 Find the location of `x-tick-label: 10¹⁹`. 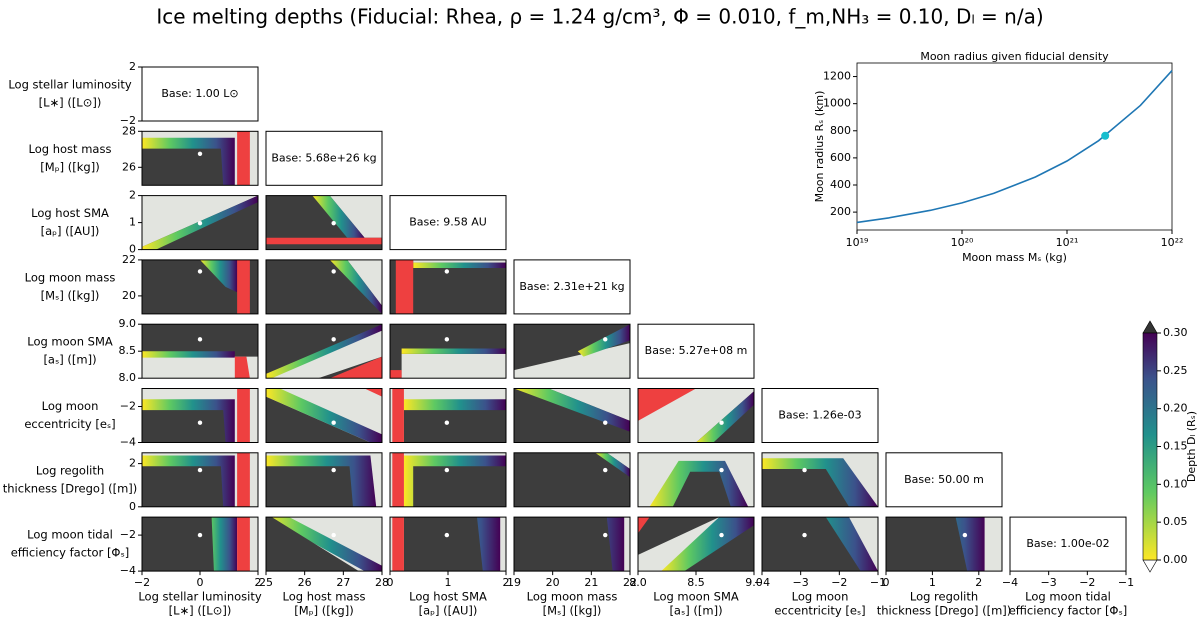

x-tick-label: 10¹⁹ is located at coordinates (857, 242).